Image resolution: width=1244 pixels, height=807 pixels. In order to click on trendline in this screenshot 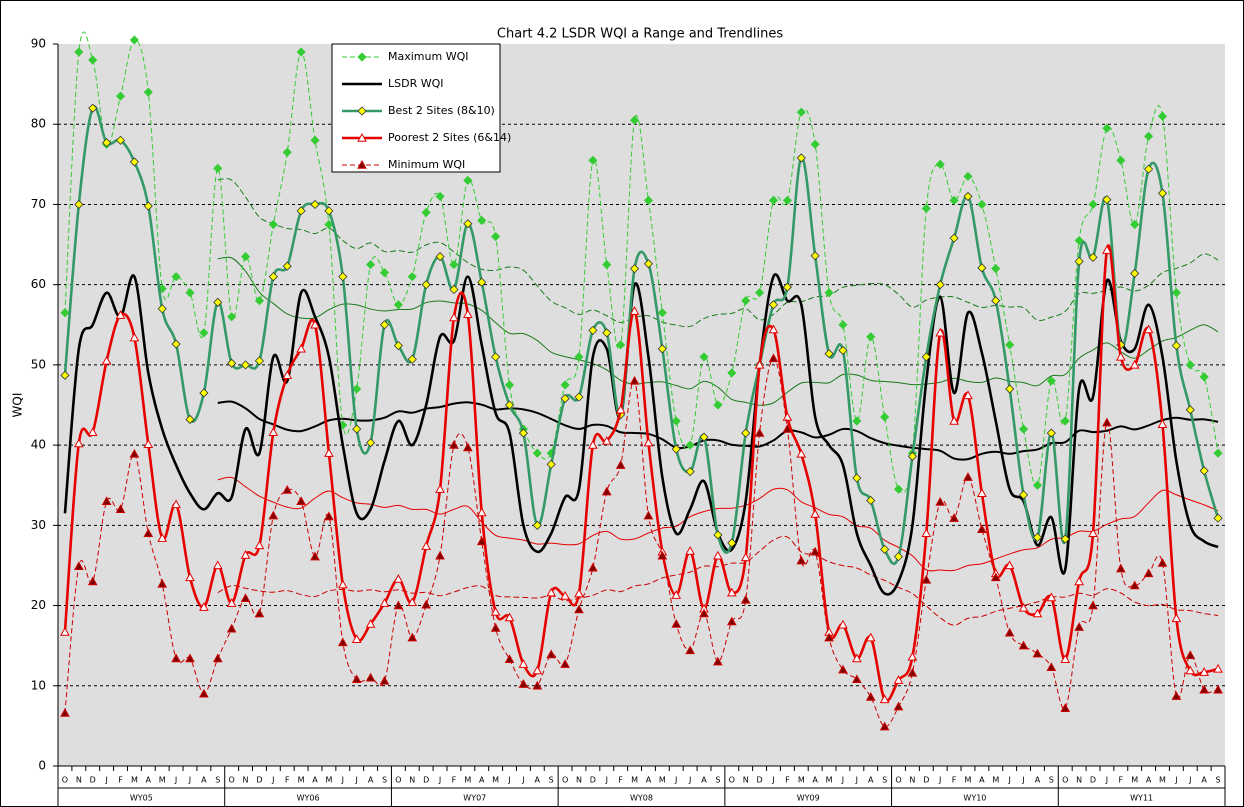, I will do `click(718, 253)`.